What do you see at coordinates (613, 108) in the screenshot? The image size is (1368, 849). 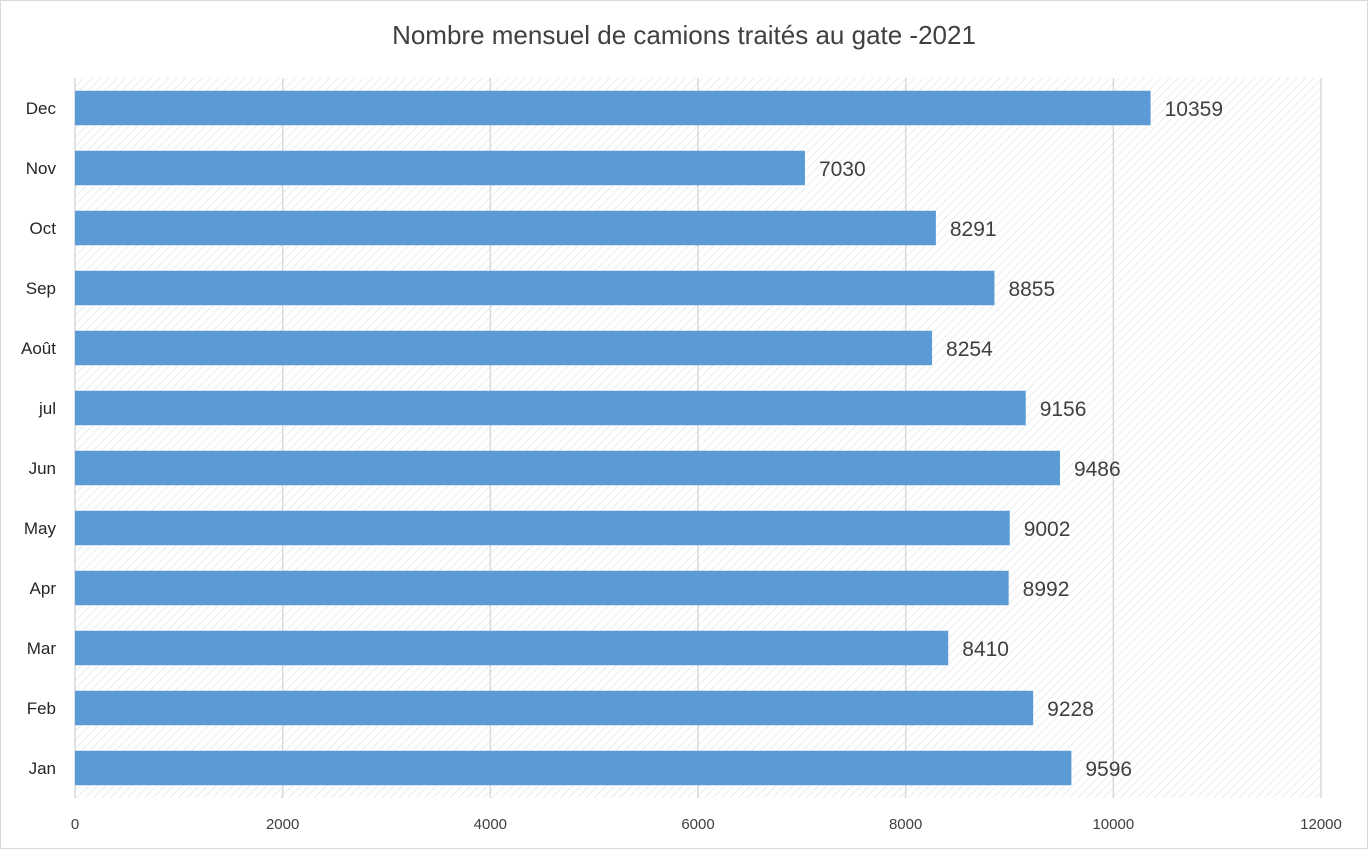 I see `bar-dec` at bounding box center [613, 108].